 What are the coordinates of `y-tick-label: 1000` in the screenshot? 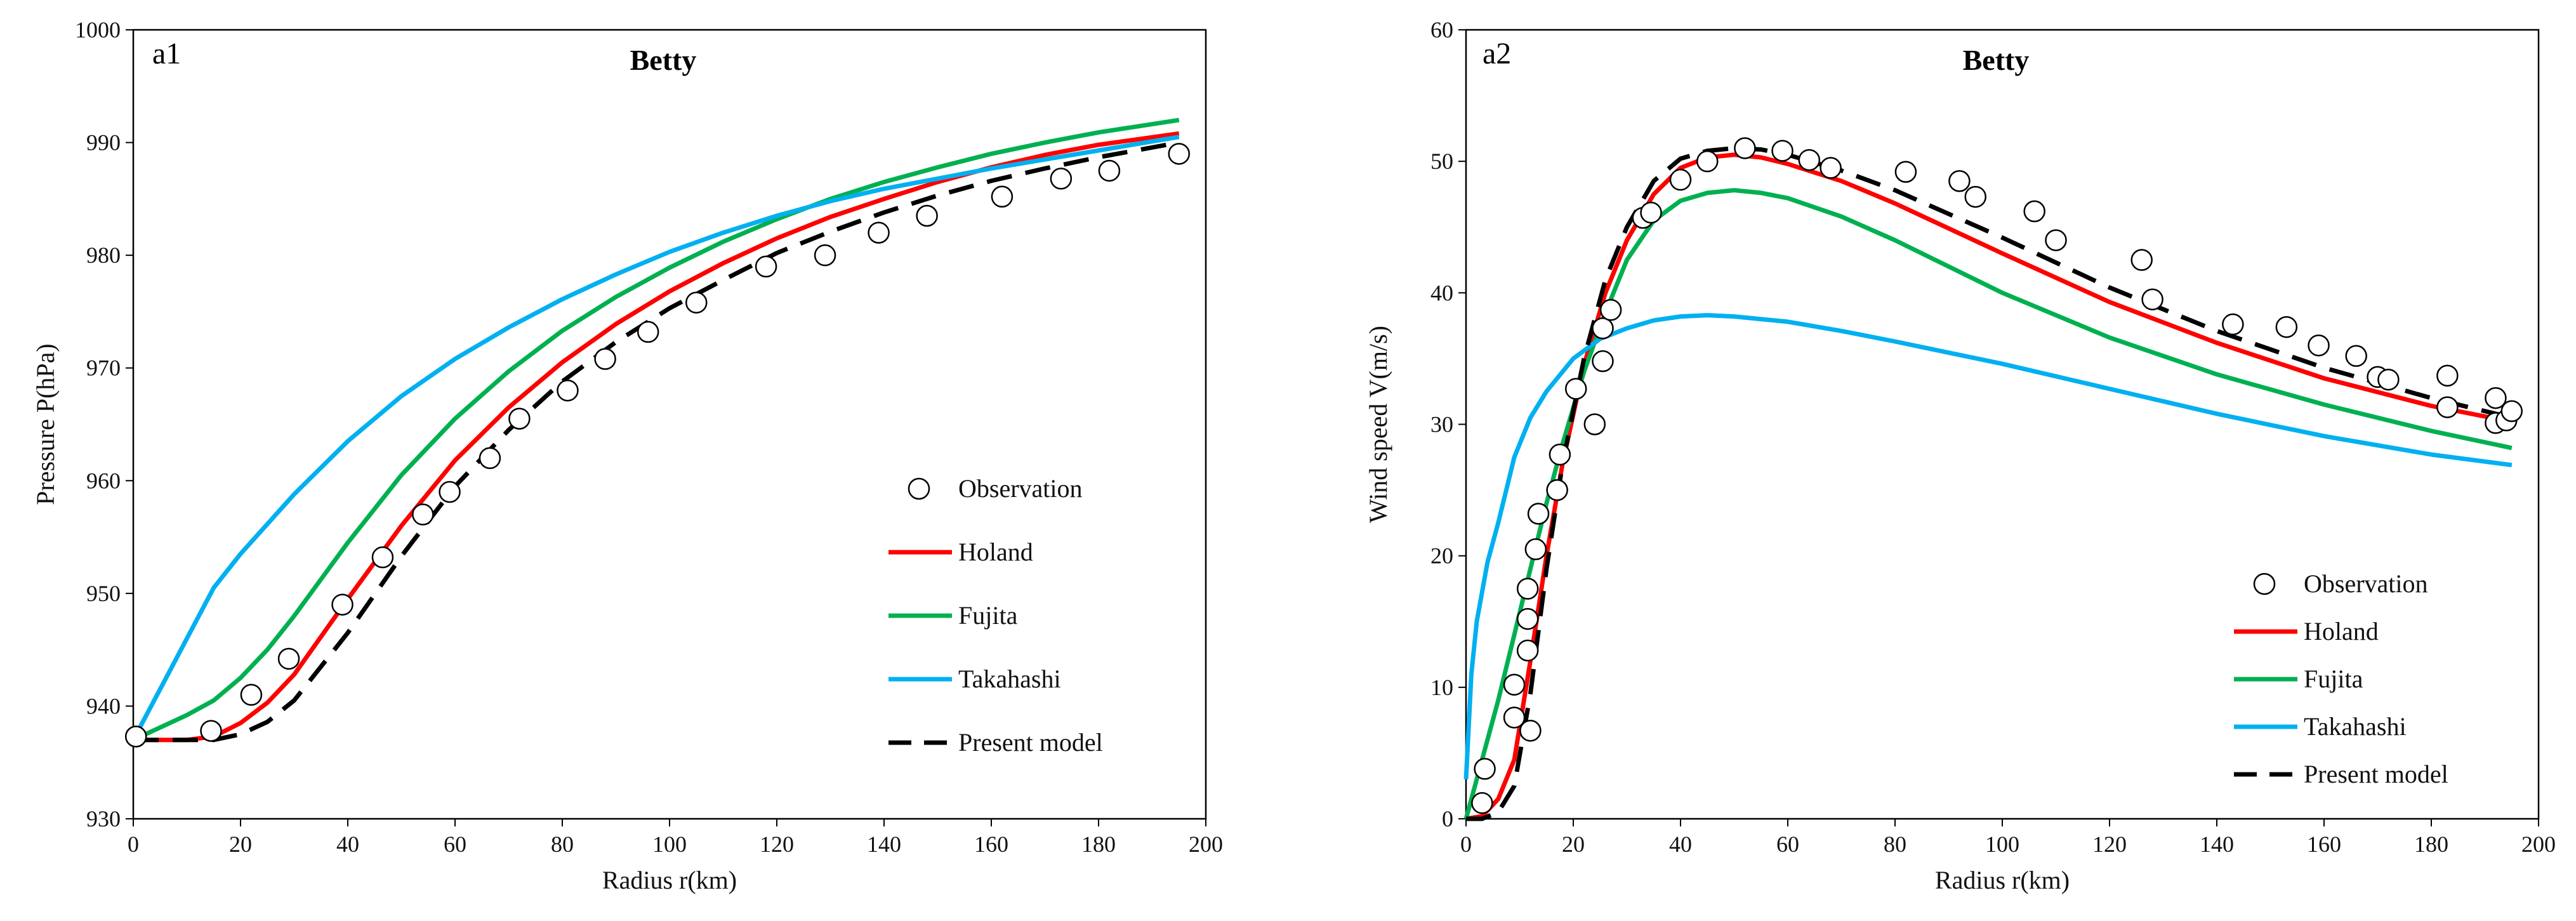 It's located at (98, 30).